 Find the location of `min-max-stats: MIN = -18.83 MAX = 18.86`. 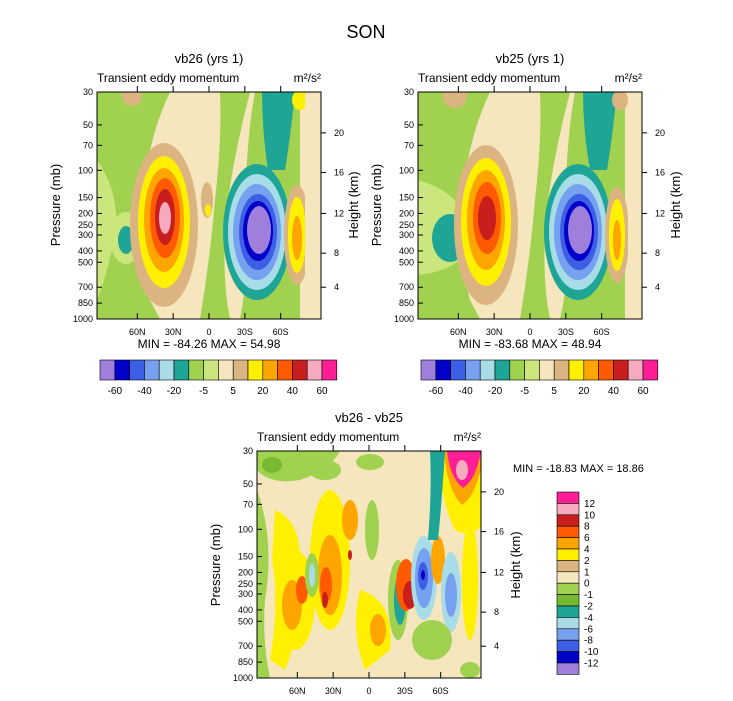

min-max-stats: MIN = -18.83 MAX = 18.86 is located at coordinates (578, 469).